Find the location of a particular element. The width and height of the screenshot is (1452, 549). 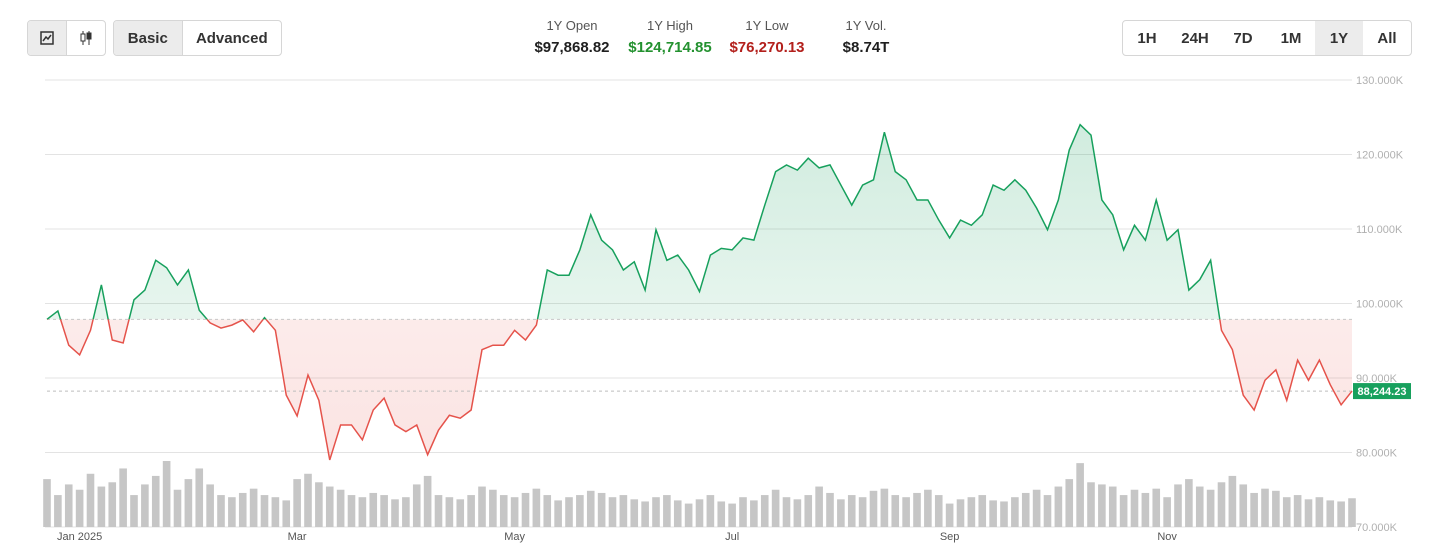

x-tick-label: Jul is located at coordinates (732, 537).